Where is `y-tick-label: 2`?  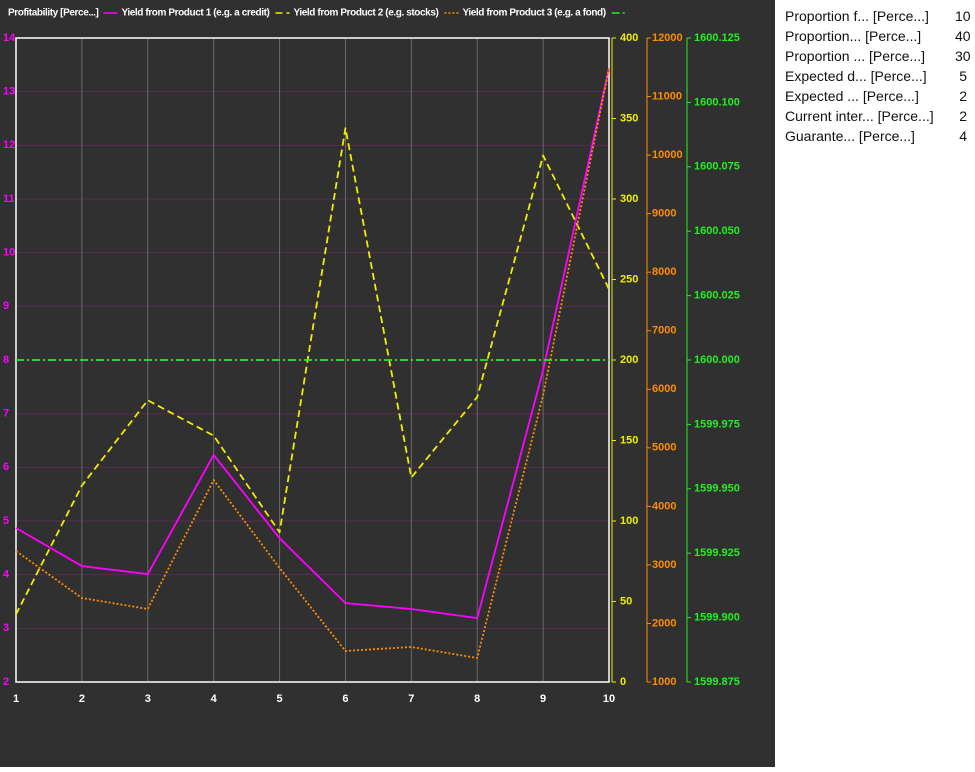
y-tick-label: 2 is located at coordinates (6, 682).